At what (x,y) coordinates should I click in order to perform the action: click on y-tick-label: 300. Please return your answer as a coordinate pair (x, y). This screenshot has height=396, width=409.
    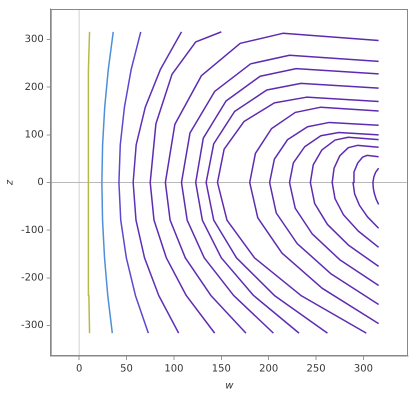
    Looking at the image, I should click on (34, 40).